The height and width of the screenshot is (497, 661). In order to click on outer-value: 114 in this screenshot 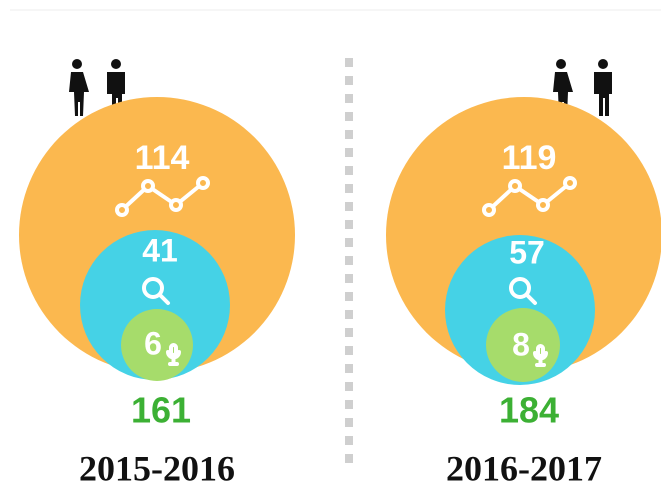, I will do `click(162, 158)`.